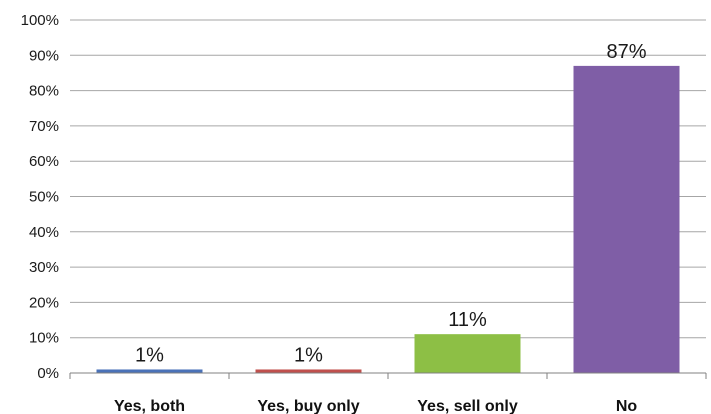  What do you see at coordinates (44, 338) in the screenshot?
I see `y-tick-label: 10%` at bounding box center [44, 338].